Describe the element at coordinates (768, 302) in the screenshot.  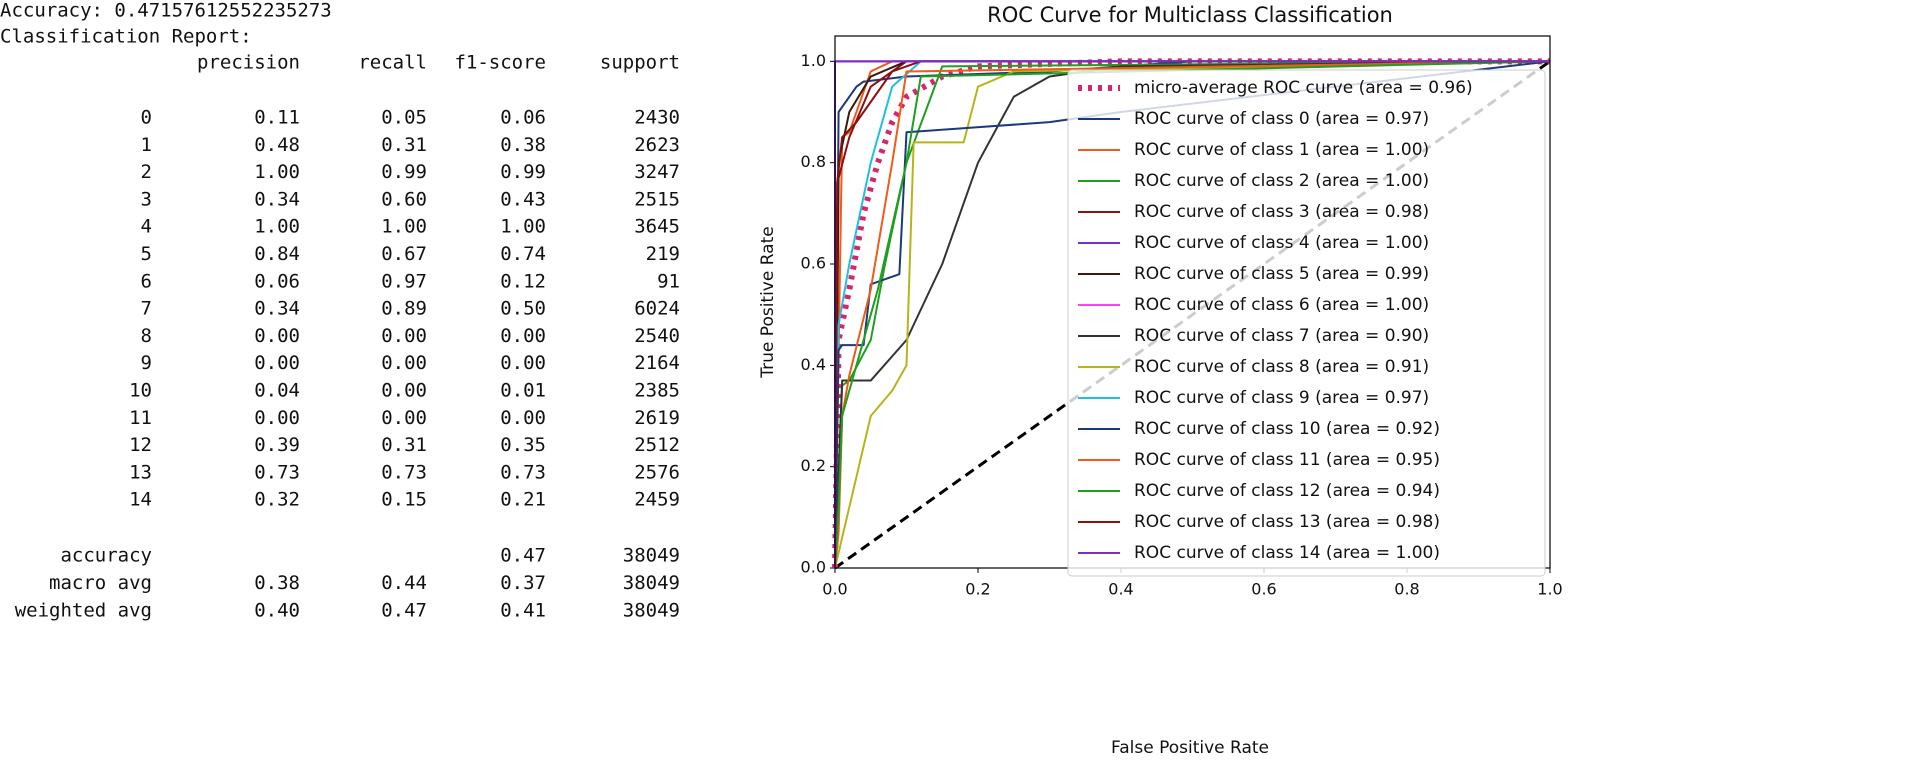
I see `y-axis-label: True Positive Rate` at that location.